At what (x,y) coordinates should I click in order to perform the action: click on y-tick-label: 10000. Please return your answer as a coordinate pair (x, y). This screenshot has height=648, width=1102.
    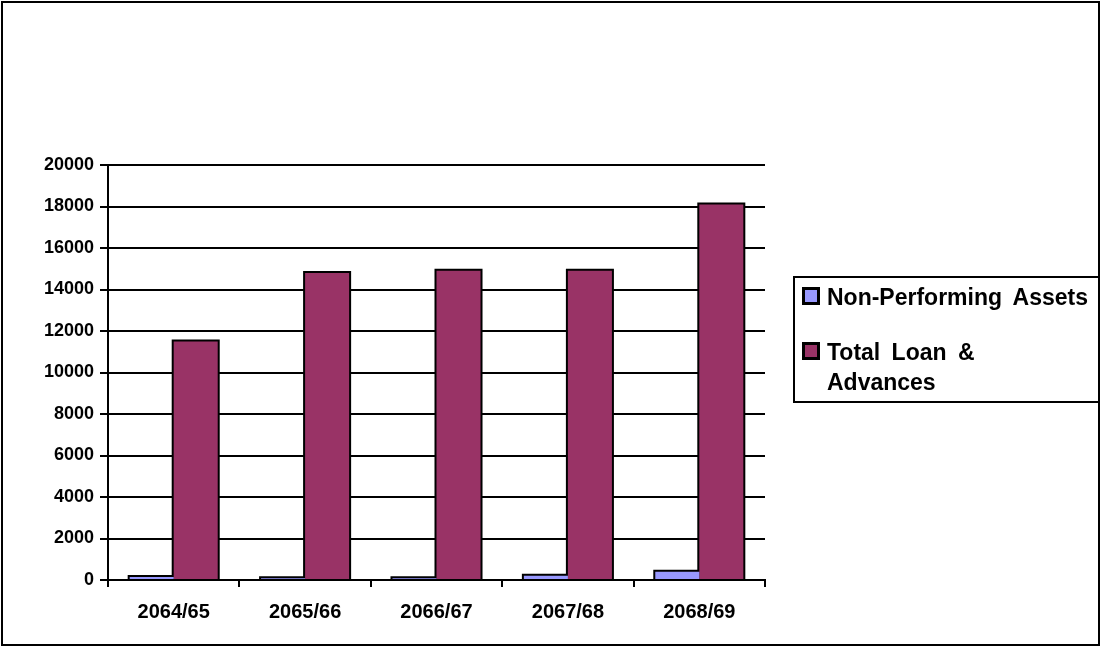
    Looking at the image, I should click on (68, 371).